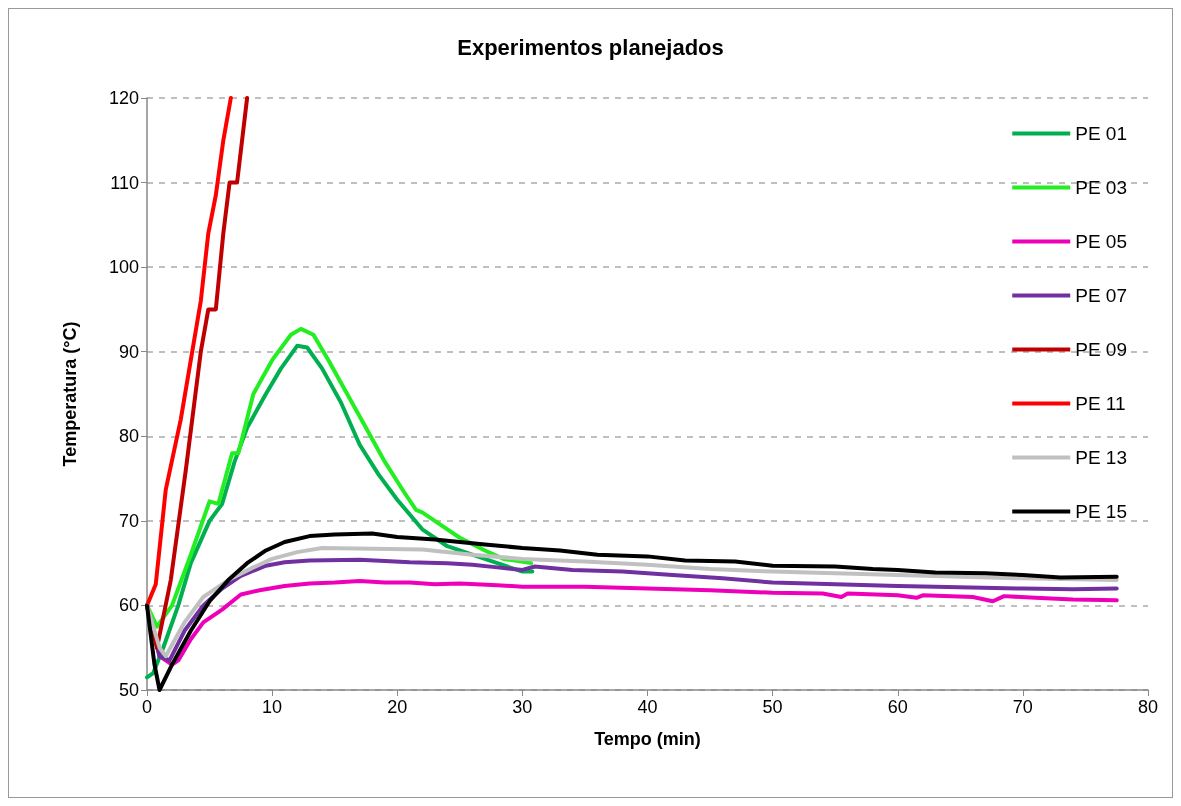 Image resolution: width=1181 pixels, height=806 pixels. Describe the element at coordinates (1101, 295) in the screenshot. I see `legend-label: PE 07` at that location.